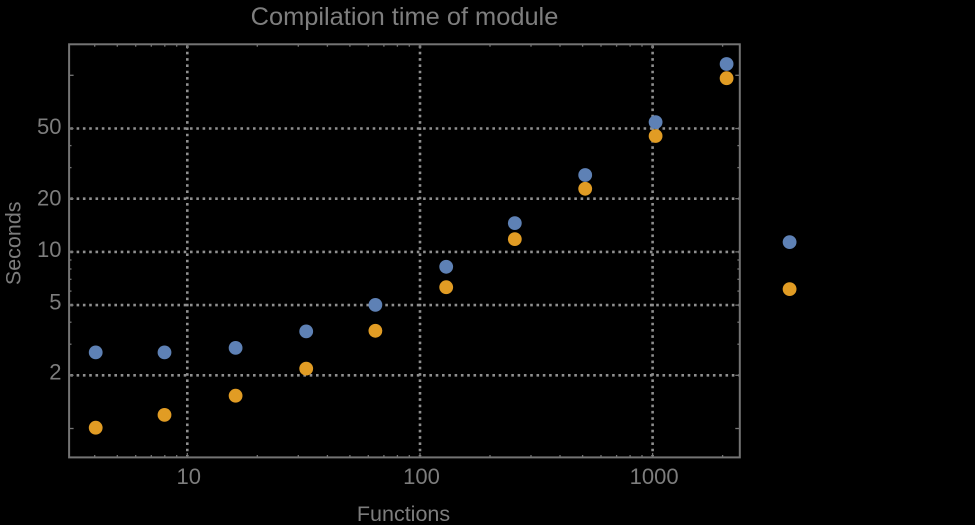  Describe the element at coordinates (55, 302) in the screenshot. I see `svg-text: 5` at that location.